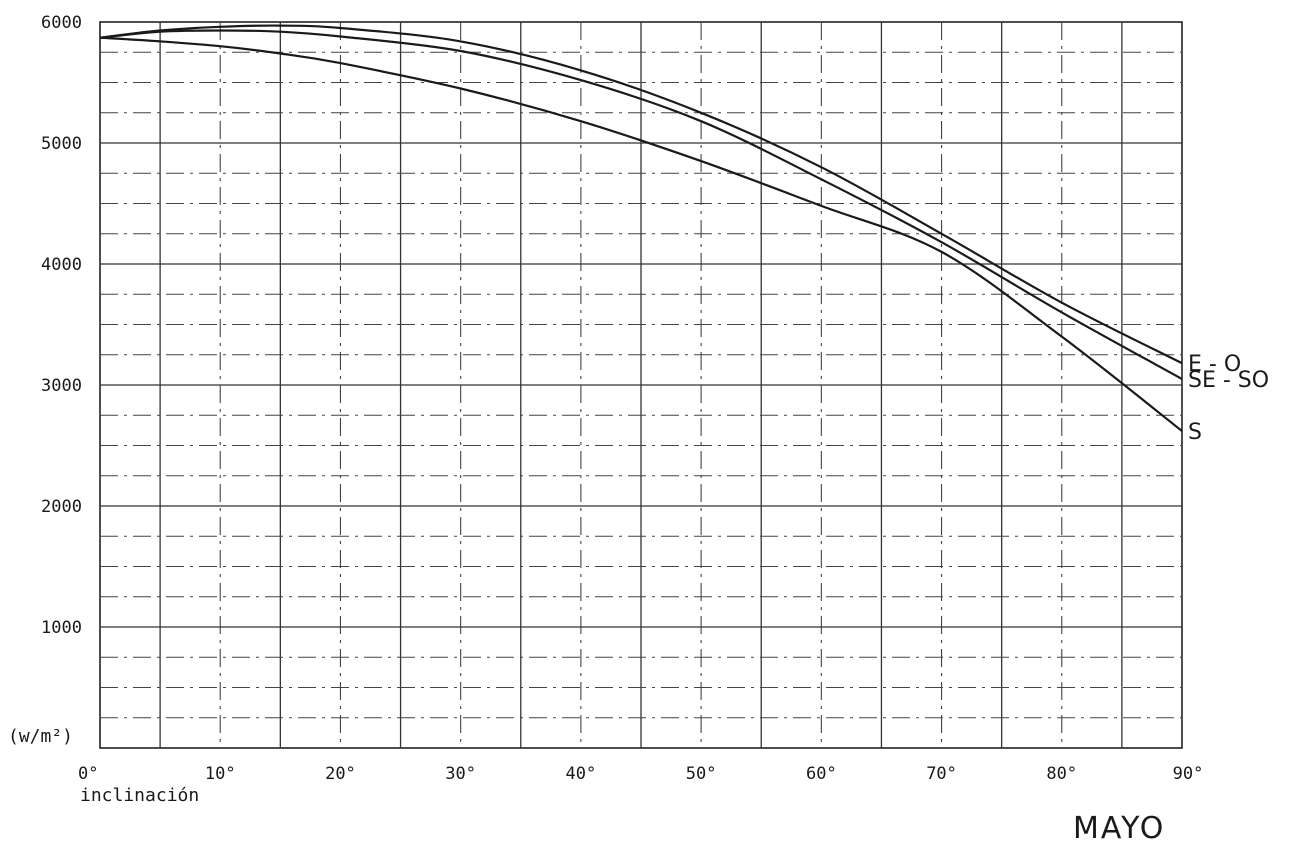  What do you see at coordinates (340, 774) in the screenshot?
I see `x-tick-label: 20°` at bounding box center [340, 774].